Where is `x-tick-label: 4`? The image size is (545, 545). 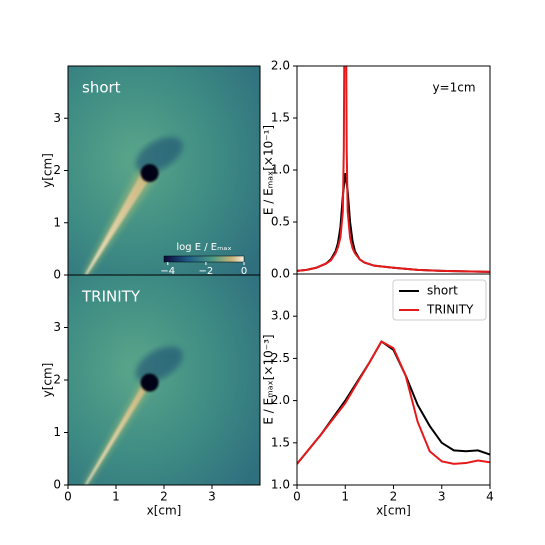
x-tick-label: 4 is located at coordinates (490, 497).